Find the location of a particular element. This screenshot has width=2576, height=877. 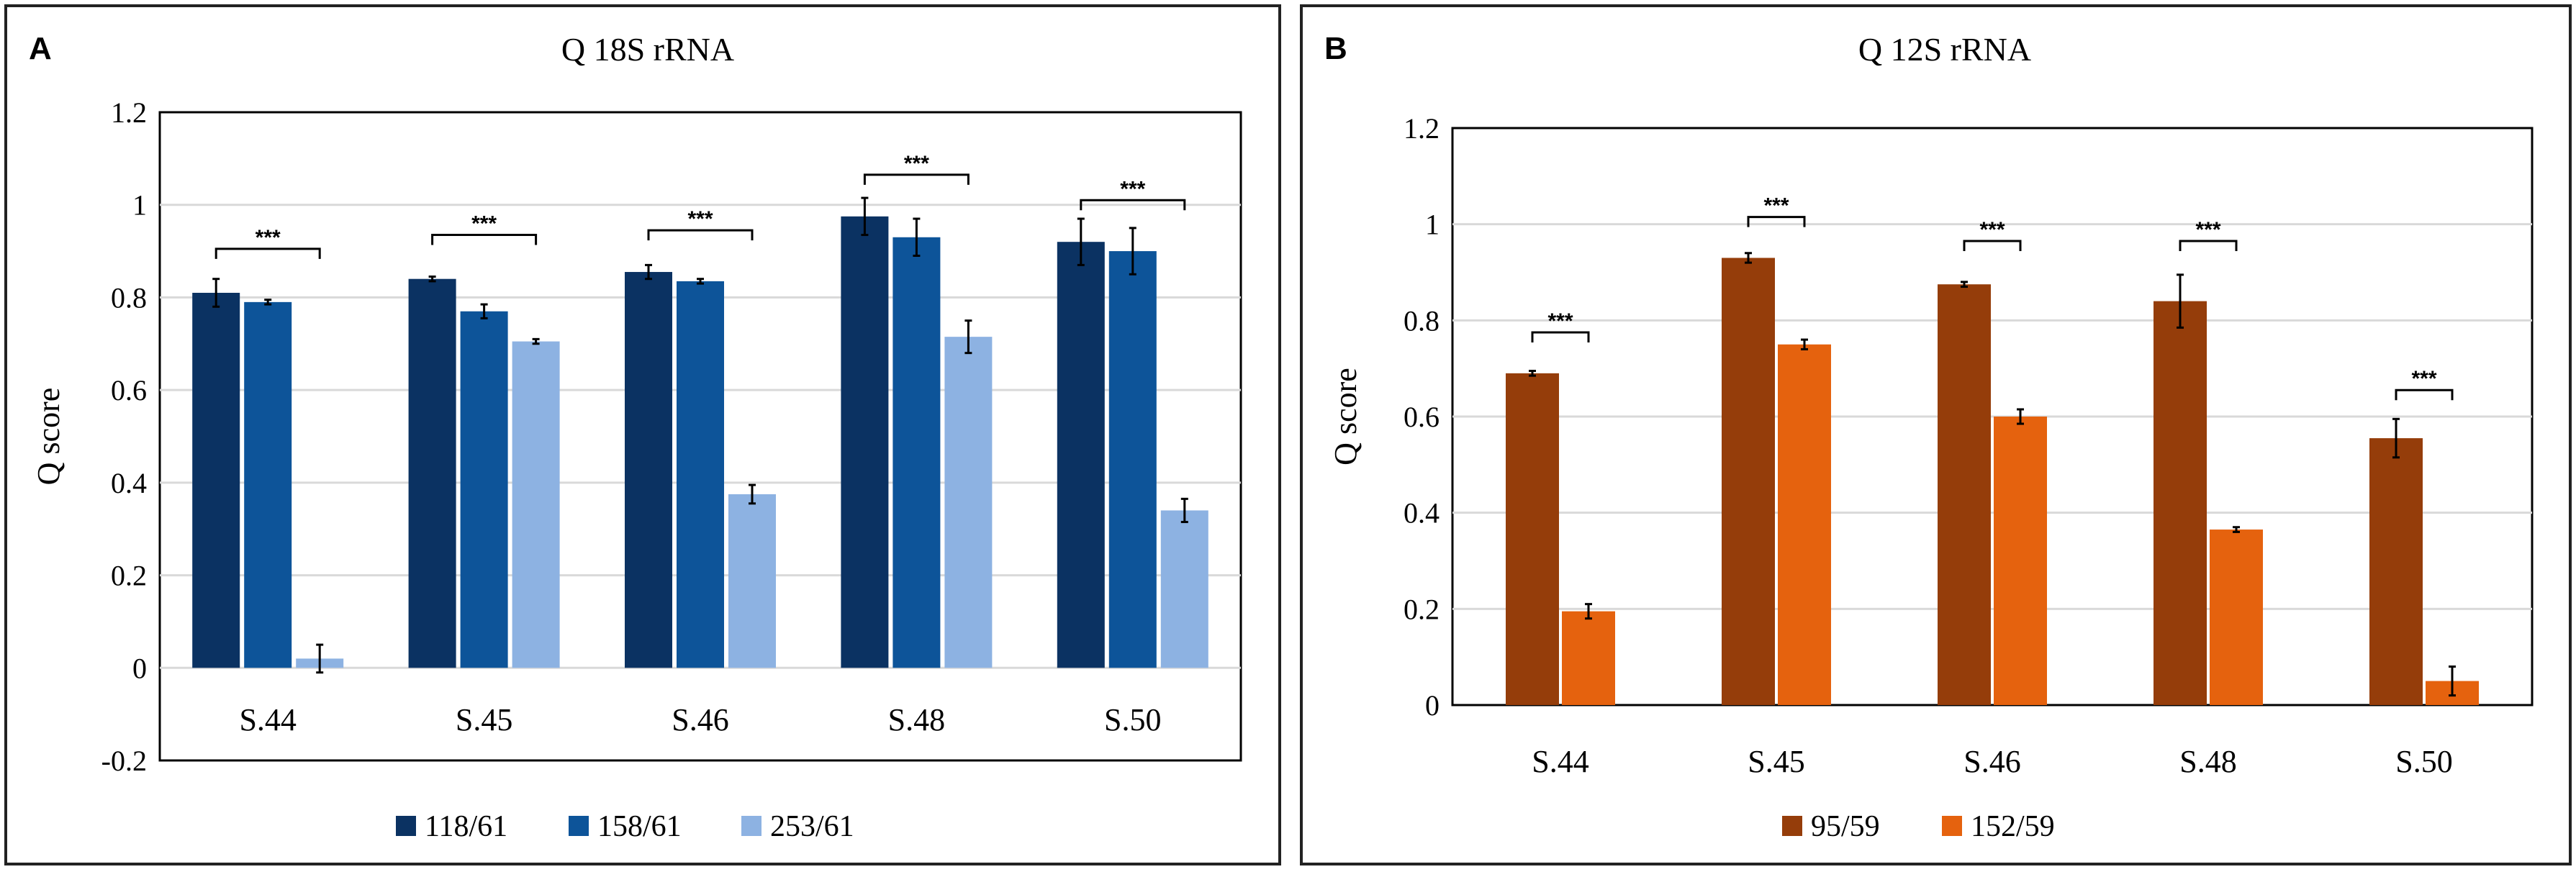

legend-label: 118/61 is located at coordinates (466, 826).